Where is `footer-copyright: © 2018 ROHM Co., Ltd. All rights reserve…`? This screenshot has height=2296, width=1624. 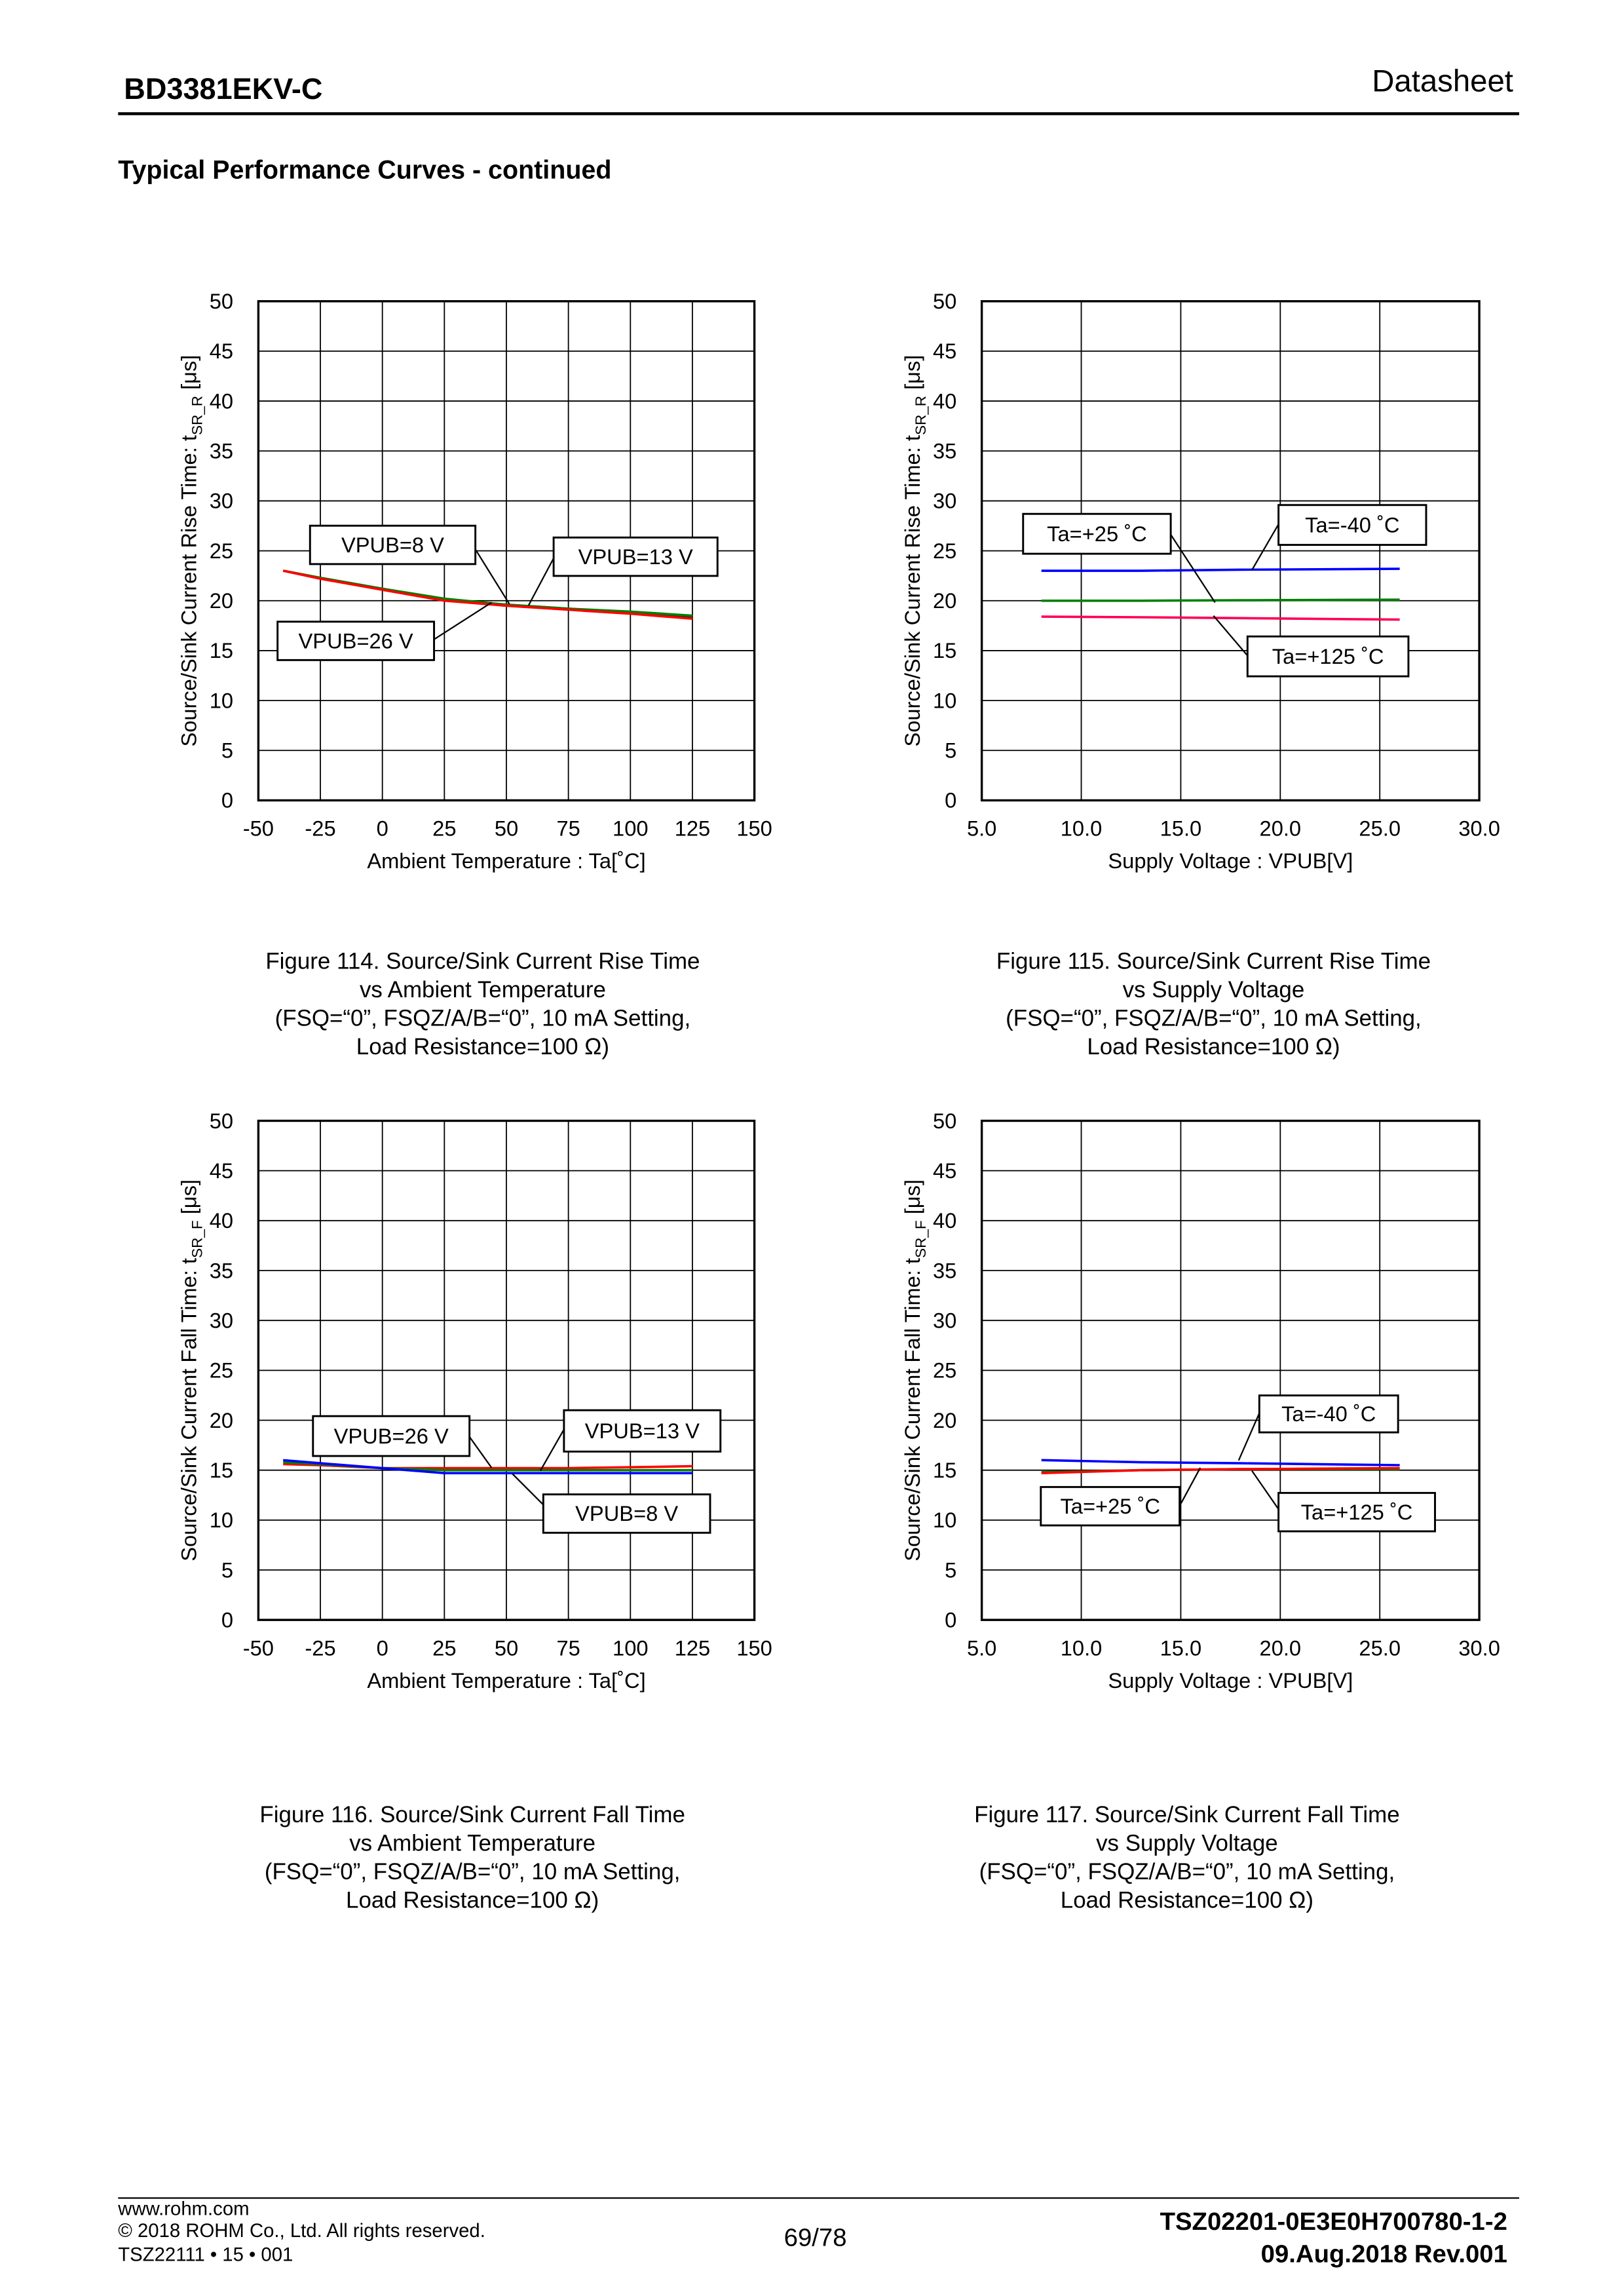
footer-copyright: © 2018 ROHM Co., Ltd. All rights reserve… is located at coordinates (301, 2230).